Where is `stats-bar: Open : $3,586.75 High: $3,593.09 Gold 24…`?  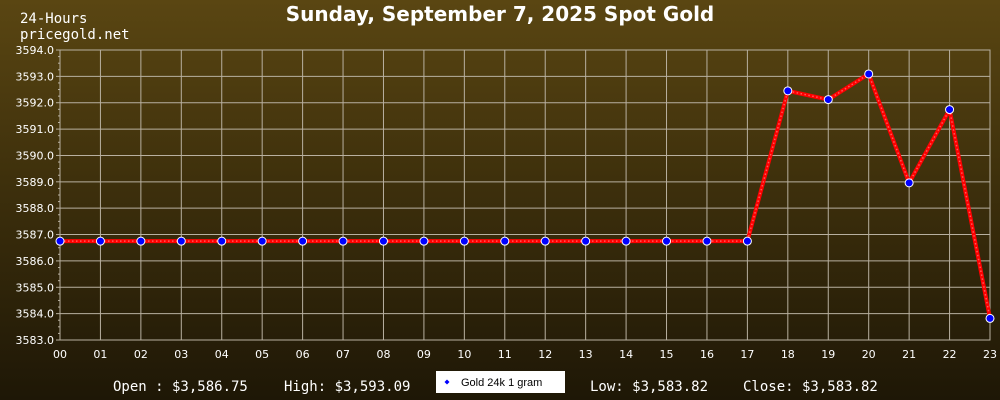
stats-bar: Open : $3,586.75 High: $3,593.09 Gold 24… is located at coordinates (495, 383).